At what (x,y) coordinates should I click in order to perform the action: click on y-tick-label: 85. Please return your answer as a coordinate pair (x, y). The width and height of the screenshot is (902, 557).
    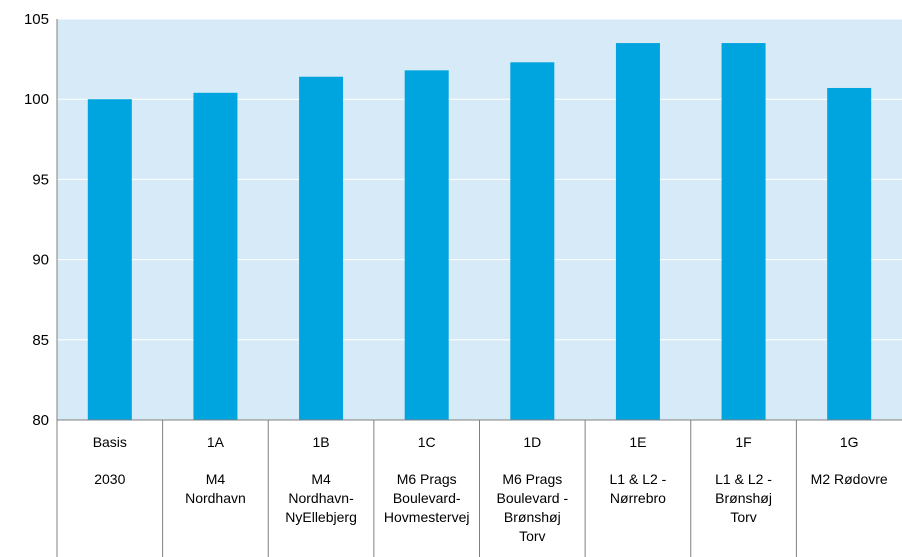
    Looking at the image, I should click on (40, 340).